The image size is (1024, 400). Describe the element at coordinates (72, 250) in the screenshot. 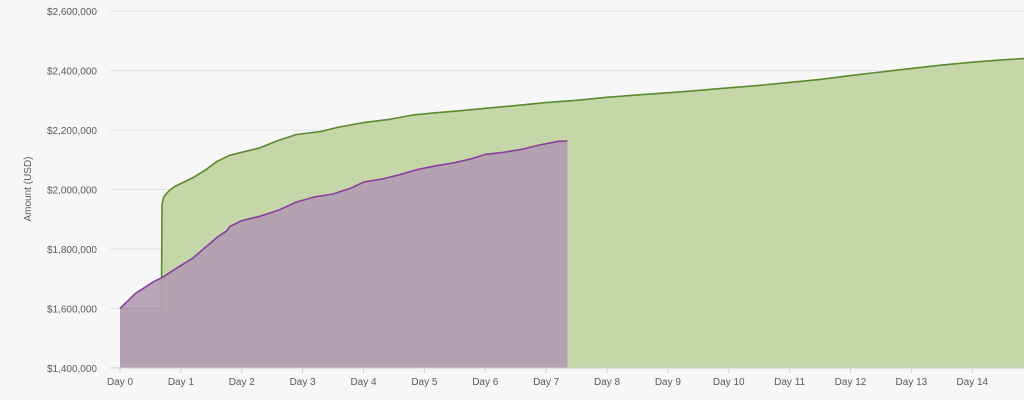

I see `y-tick-label: $1,800,000` at that location.